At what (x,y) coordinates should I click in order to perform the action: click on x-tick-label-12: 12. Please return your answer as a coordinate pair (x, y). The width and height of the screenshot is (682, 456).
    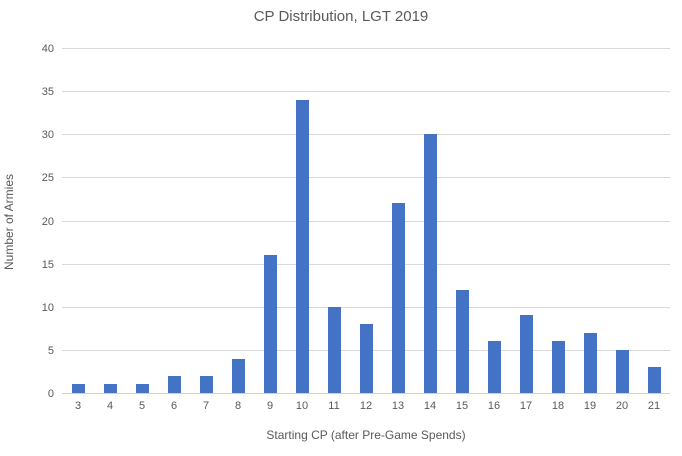
    Looking at the image, I should click on (366, 406).